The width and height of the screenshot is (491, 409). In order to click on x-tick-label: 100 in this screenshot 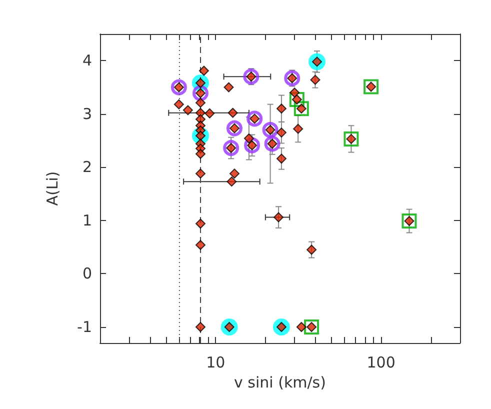, I will do `click(381, 363)`.